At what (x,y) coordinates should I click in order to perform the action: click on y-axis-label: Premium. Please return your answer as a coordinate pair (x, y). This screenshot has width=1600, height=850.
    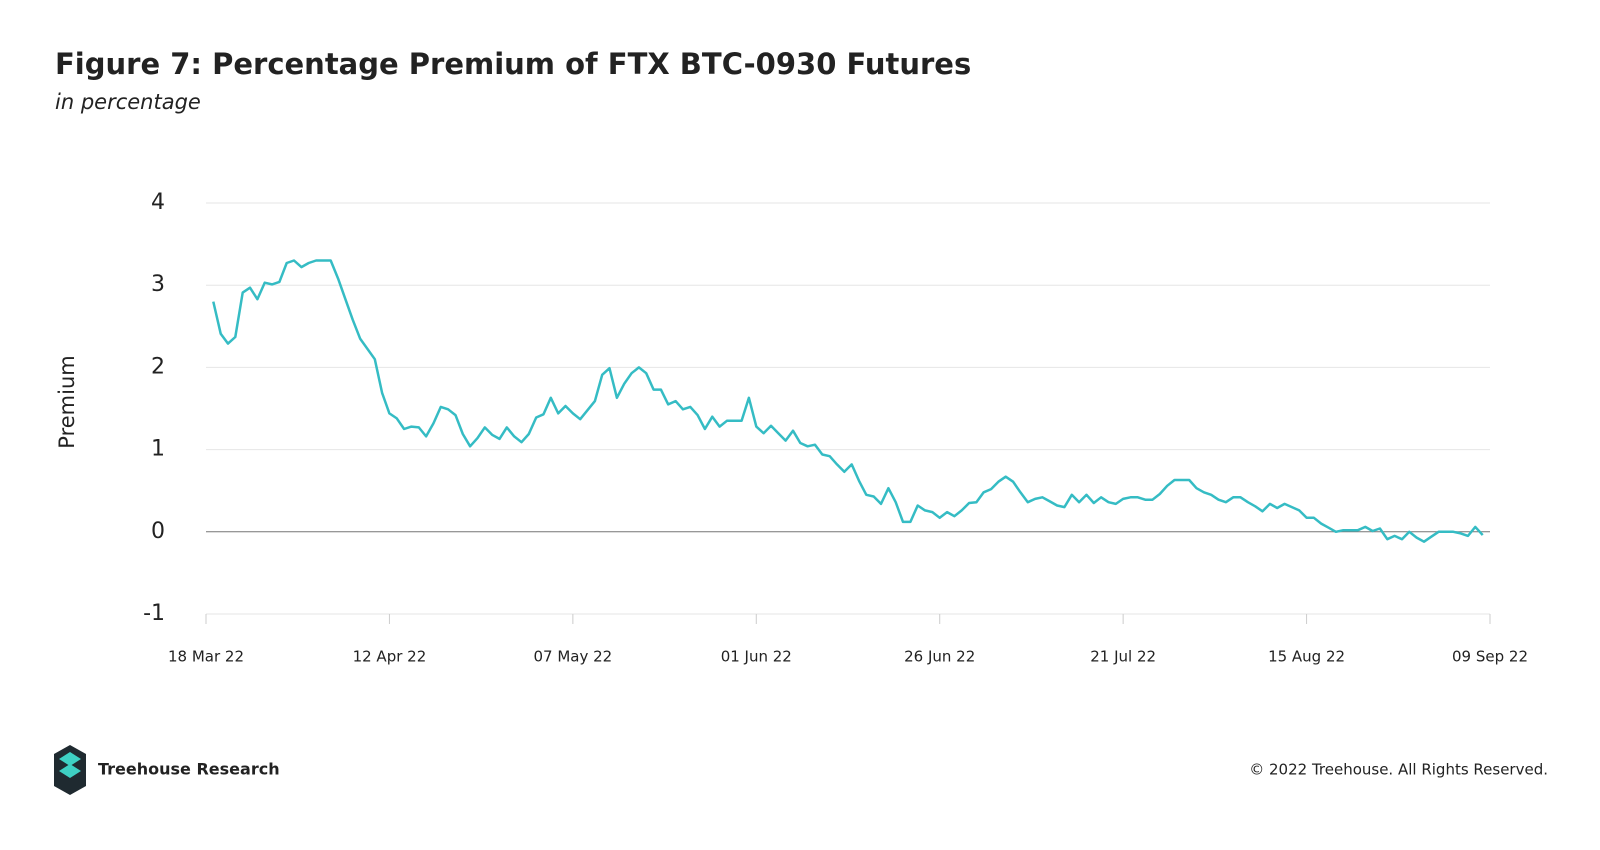
    Looking at the image, I should click on (67, 401).